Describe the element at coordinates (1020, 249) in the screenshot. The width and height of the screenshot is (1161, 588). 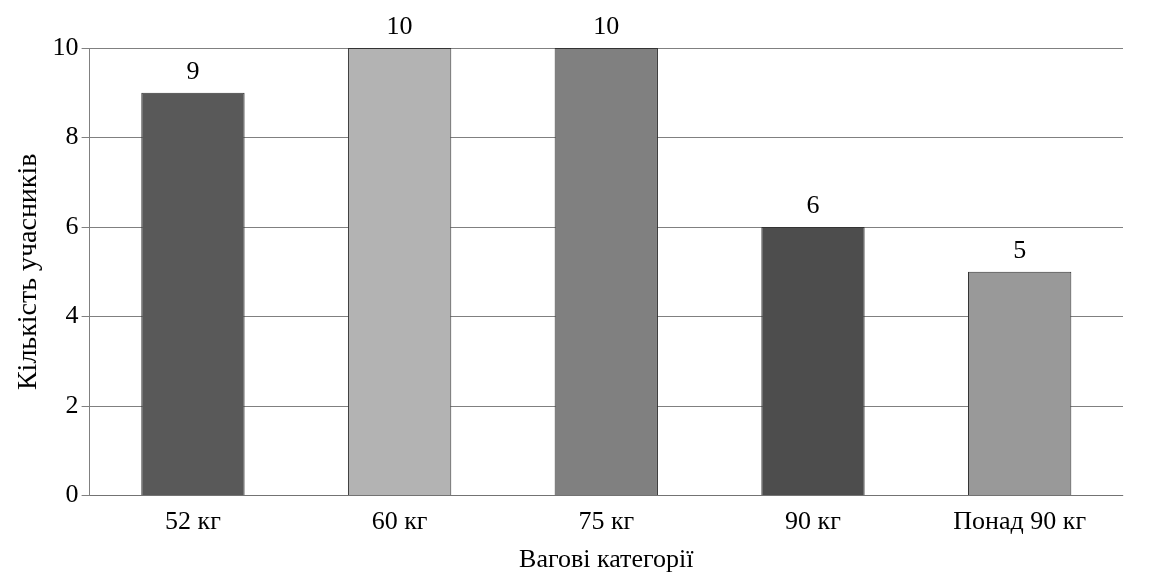
I see `data-label: 5` at that location.